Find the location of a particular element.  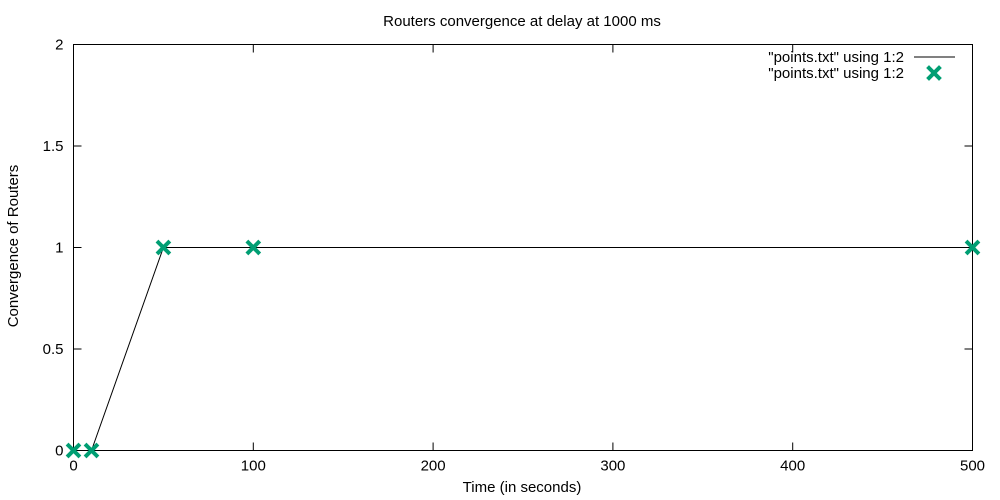

chart-title: Routers convergence at delay at 1000 ms is located at coordinates (522, 21).